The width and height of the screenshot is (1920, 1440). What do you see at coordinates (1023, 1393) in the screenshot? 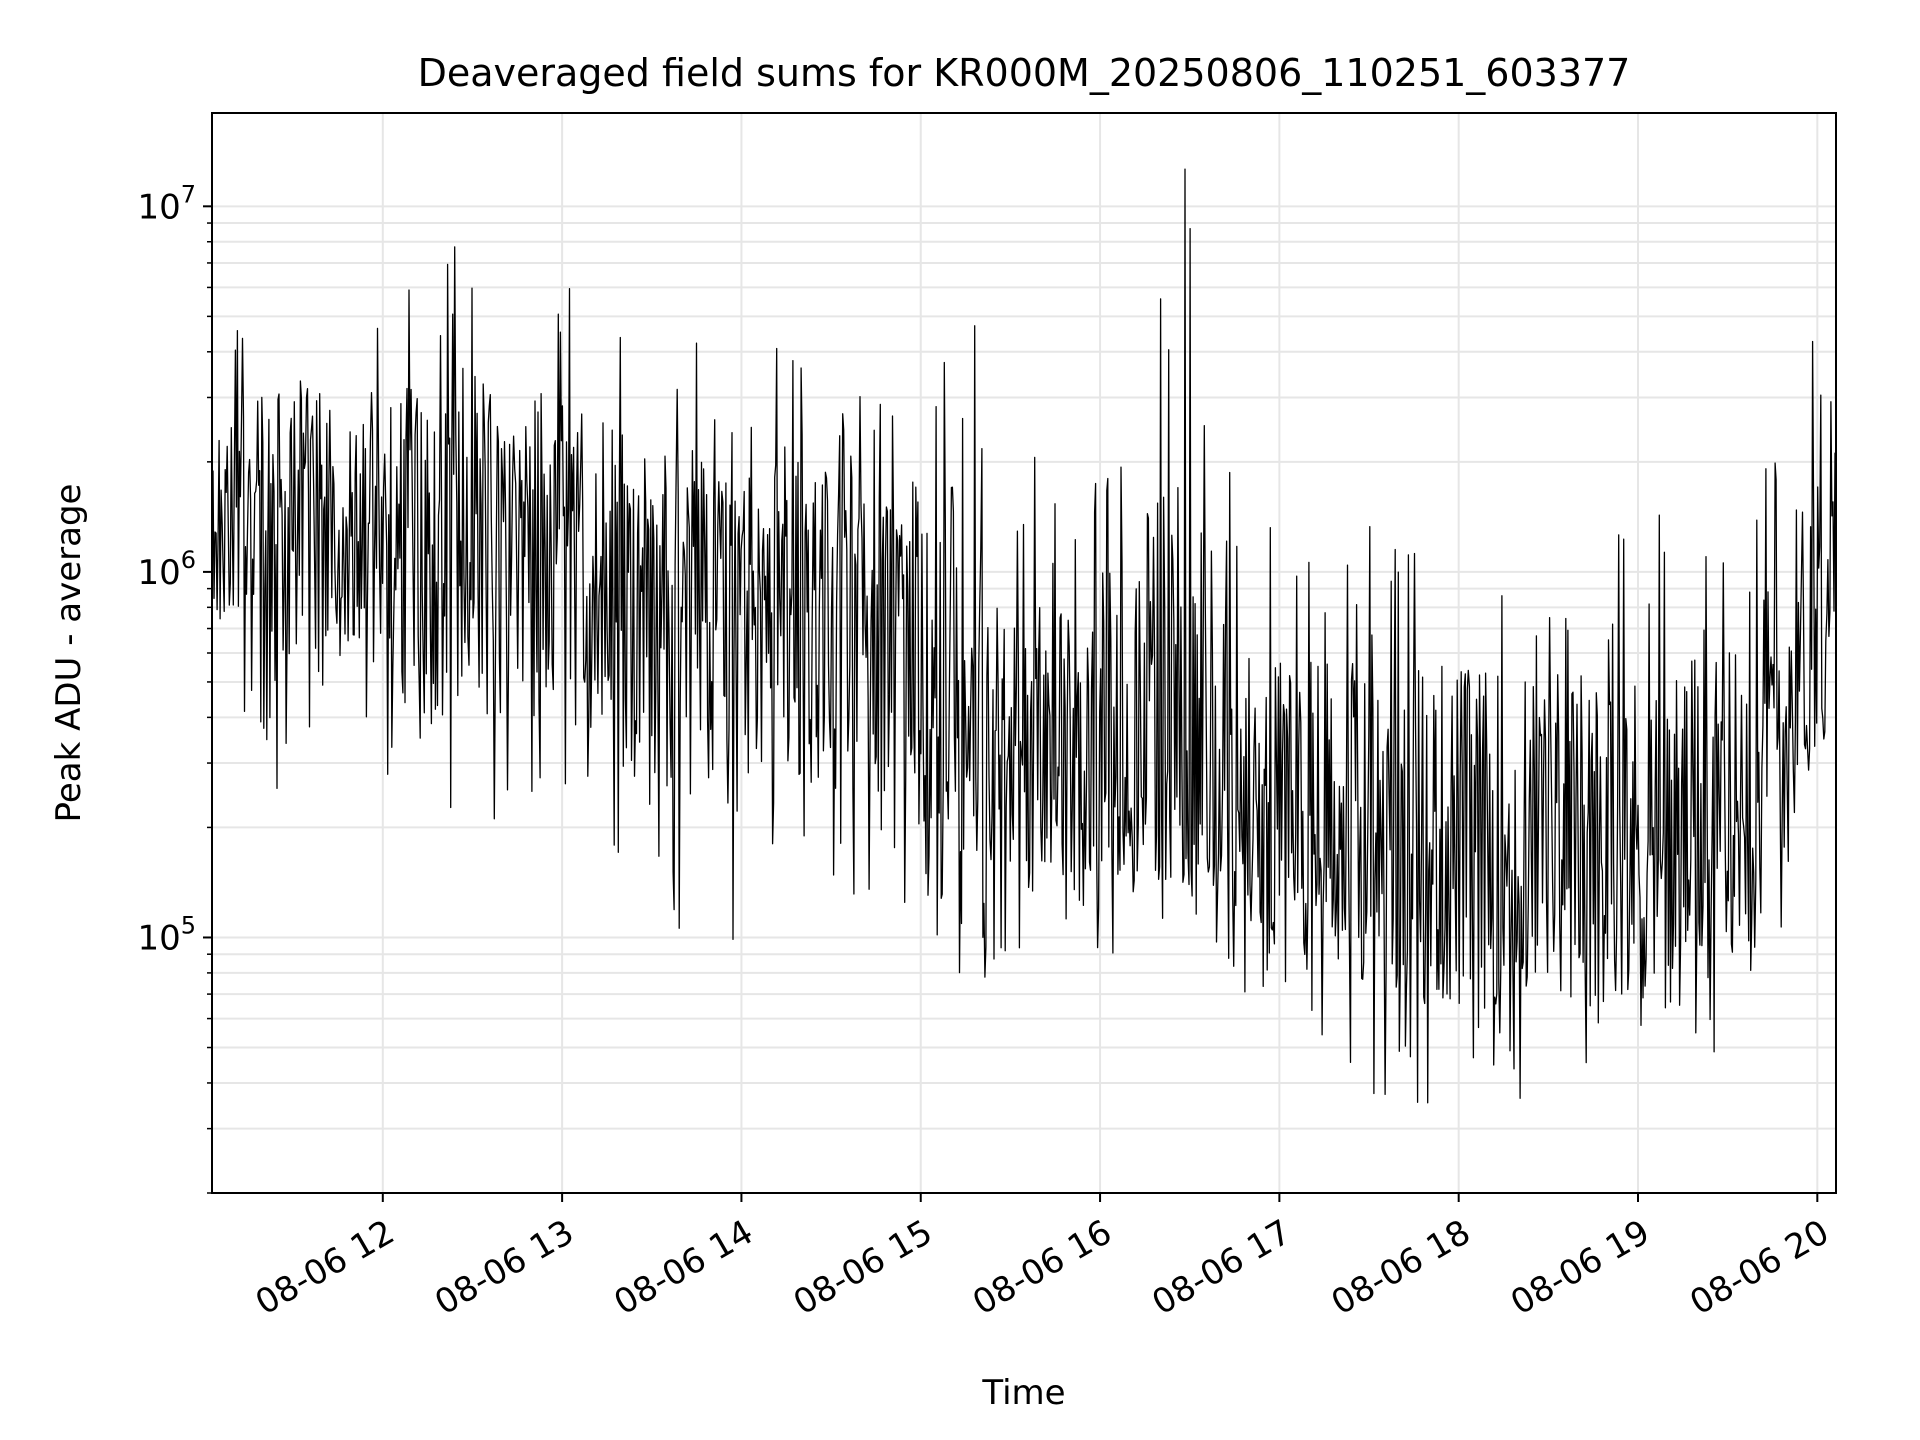
I see `x-axis-label: Time` at bounding box center [1023, 1393].